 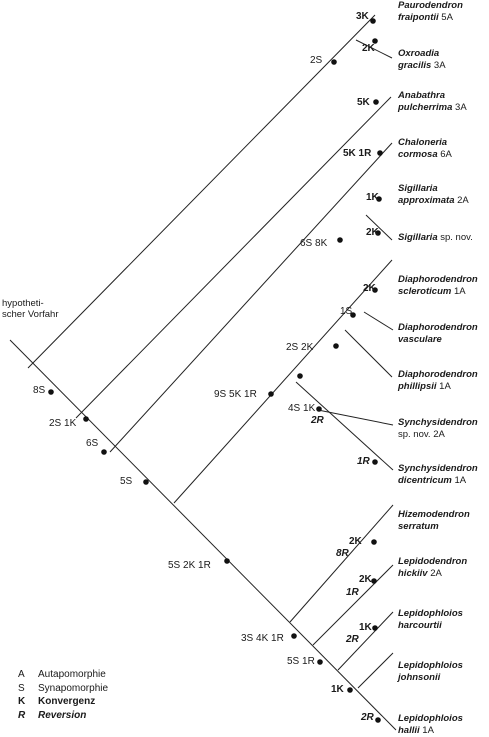 What do you see at coordinates (435, 237) in the screenshot?
I see `taxon-label: Sigillaria sp. nov.` at bounding box center [435, 237].